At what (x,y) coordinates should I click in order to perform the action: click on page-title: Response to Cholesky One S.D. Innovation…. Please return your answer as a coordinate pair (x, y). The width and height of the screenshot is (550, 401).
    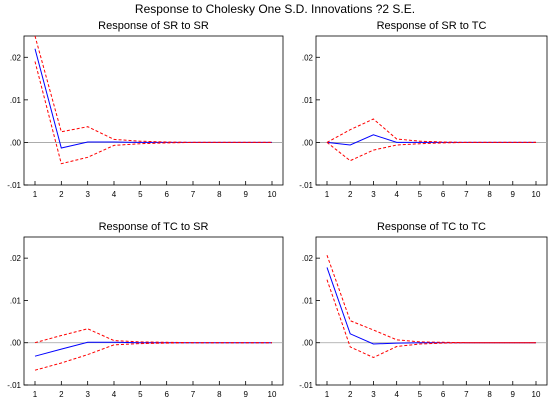
    Looking at the image, I should click on (275, 9).